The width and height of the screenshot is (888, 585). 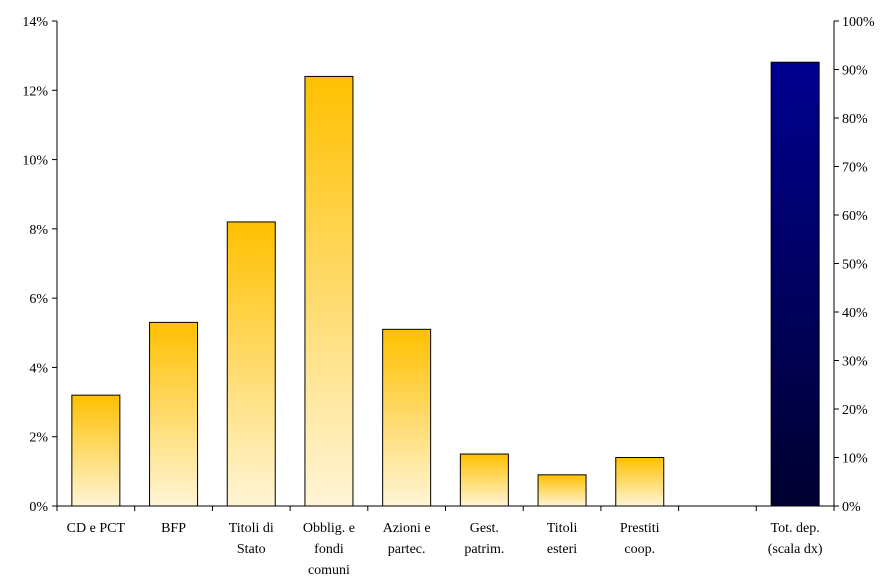 I want to click on category-label: fondi, so click(x=329, y=549).